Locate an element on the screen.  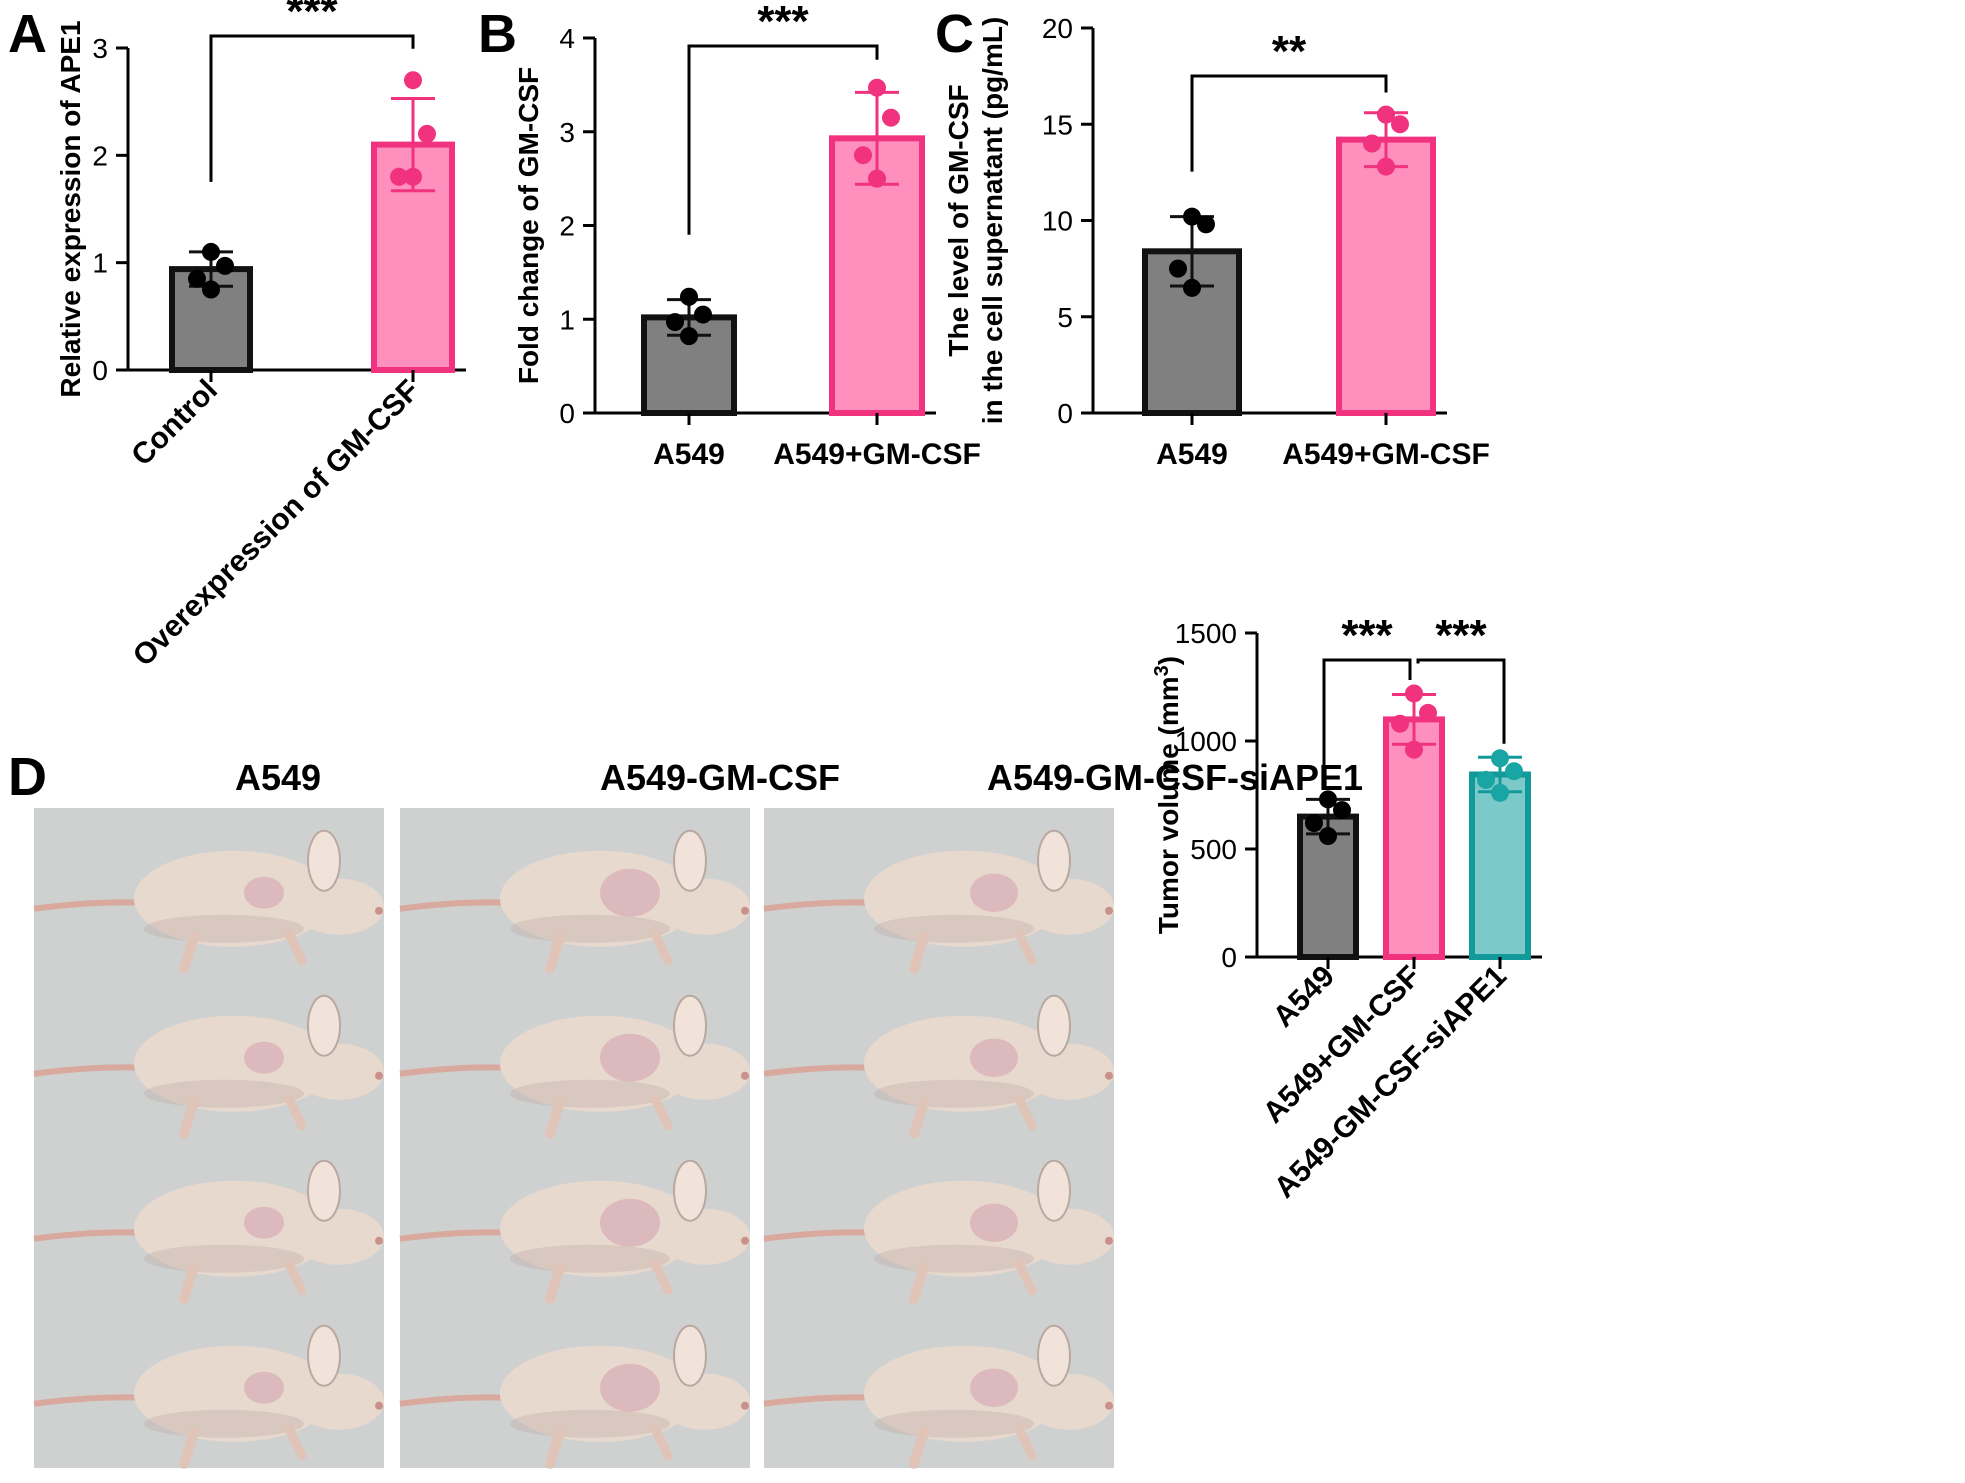
chart-a-category-label-control: Control is located at coordinates (174, 423).